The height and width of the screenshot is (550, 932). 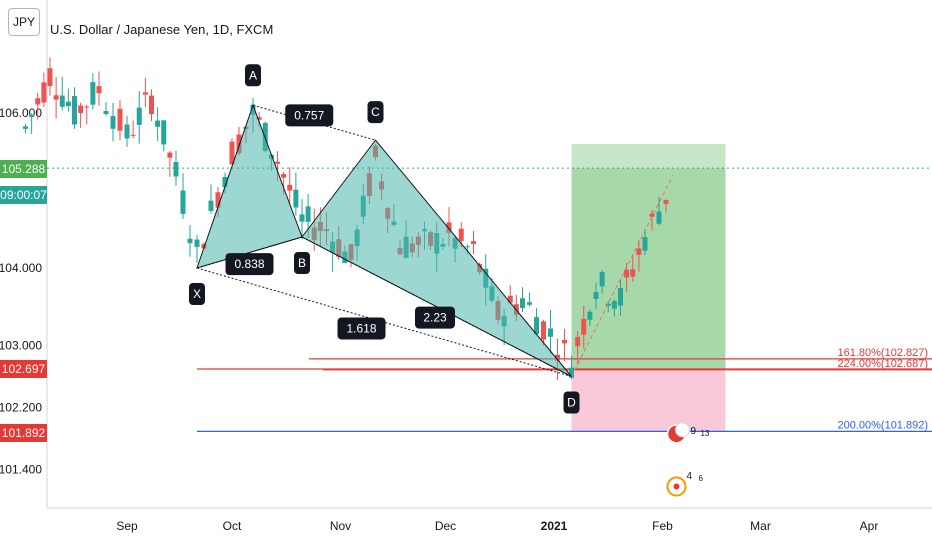 What do you see at coordinates (682, 430) in the screenshot?
I see `event-count-badge` at bounding box center [682, 430].